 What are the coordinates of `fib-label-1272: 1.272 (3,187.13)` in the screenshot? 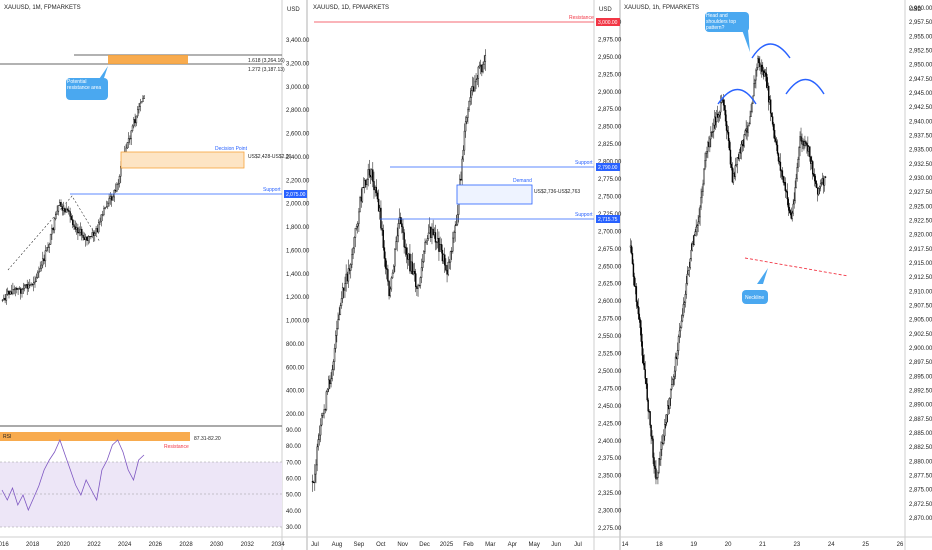 It's located at (266, 70).